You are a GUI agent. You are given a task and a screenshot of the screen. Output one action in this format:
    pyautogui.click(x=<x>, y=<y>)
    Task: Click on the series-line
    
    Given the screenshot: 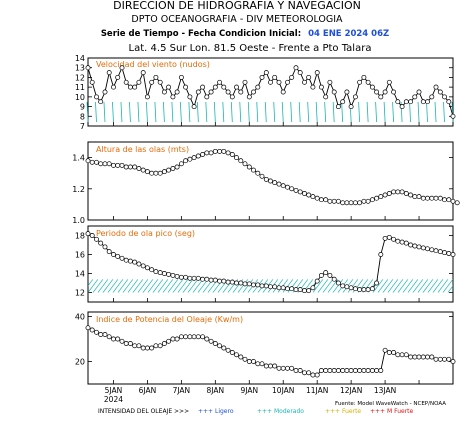 What is the action you would take?
    pyautogui.click(x=272, y=177)
    